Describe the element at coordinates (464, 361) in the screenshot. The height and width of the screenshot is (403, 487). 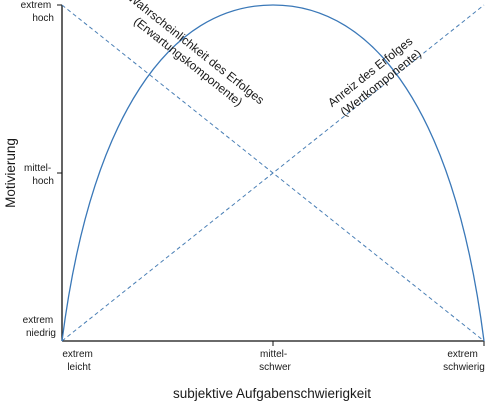
I see `x-tick-label-hard: extrem schwierig` at that location.